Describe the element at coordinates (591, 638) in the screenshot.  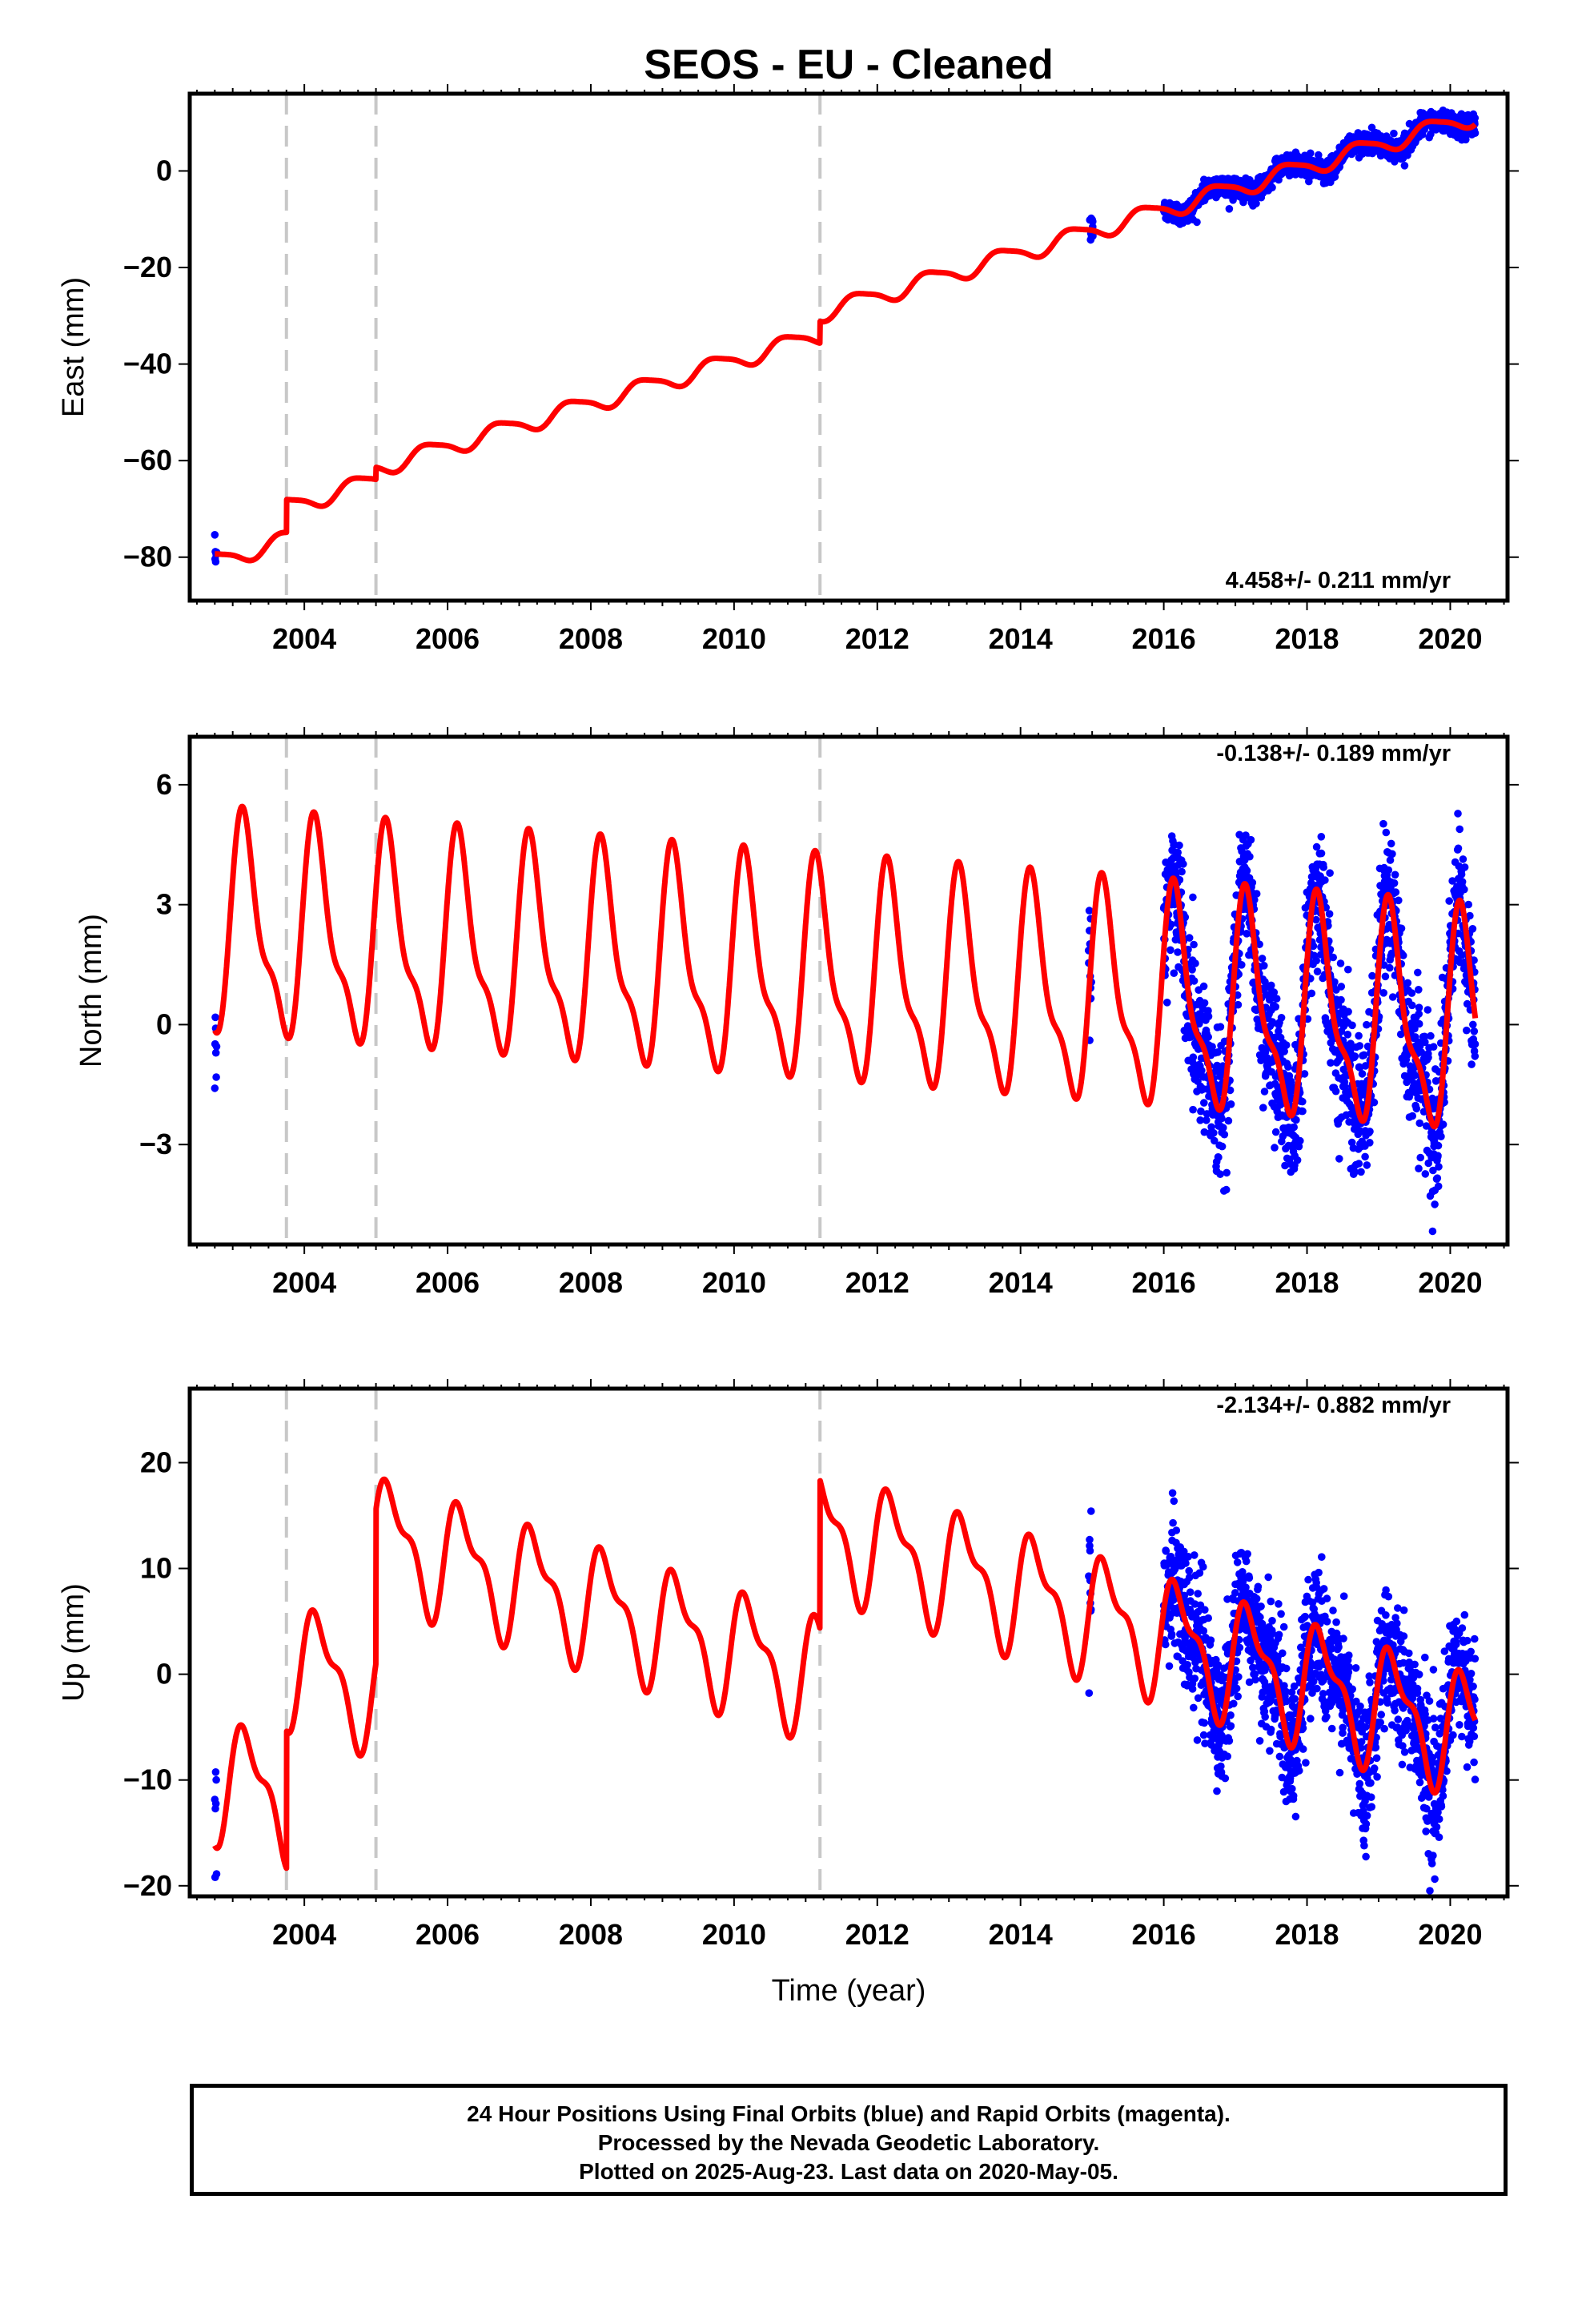
I see `x-tick-label: 2008` at that location.